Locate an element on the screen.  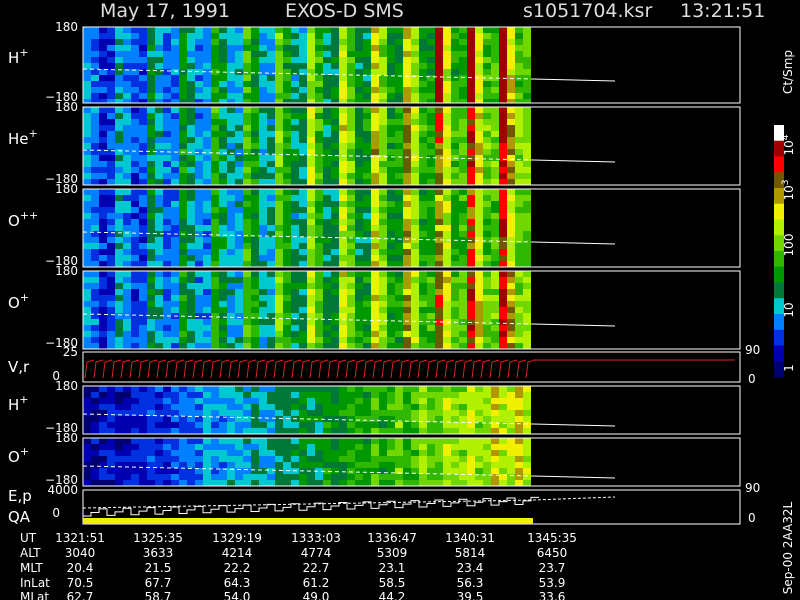
ephemeris-value: 20.4 is located at coordinates (80, 568).